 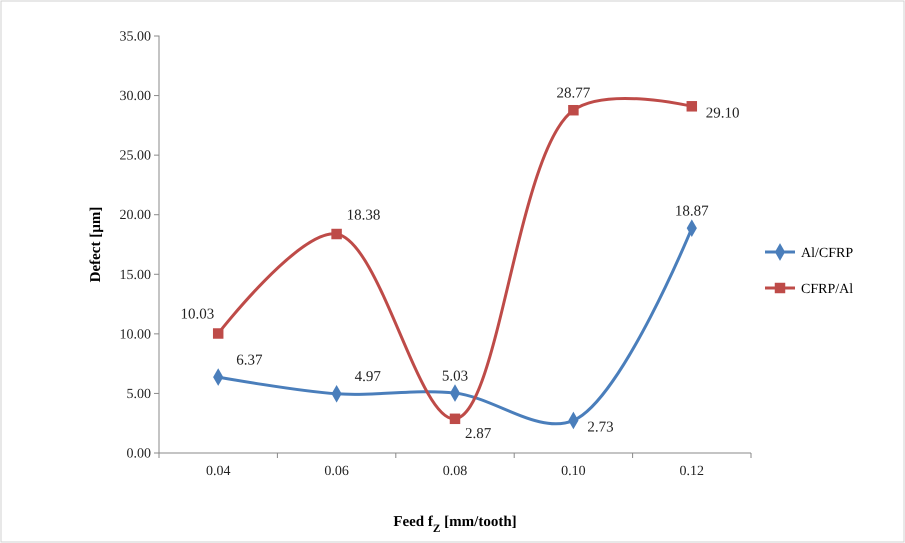 I want to click on x-tick-label: 0.04, so click(x=218, y=471).